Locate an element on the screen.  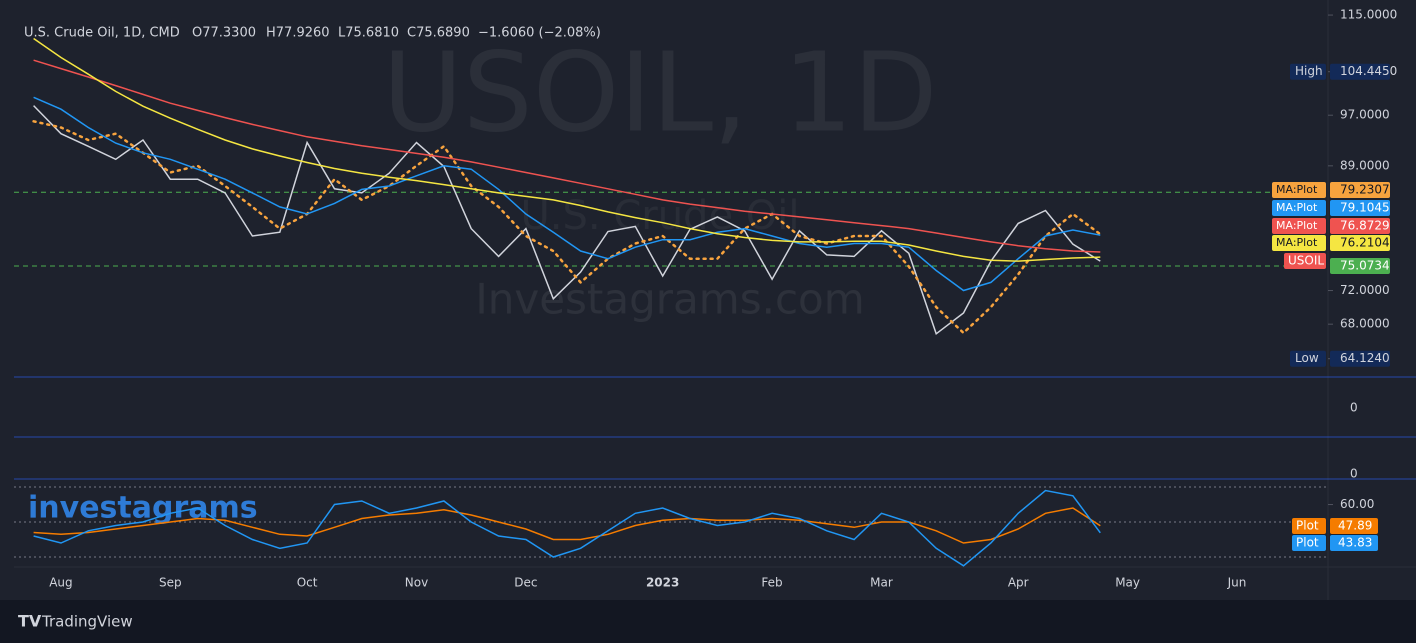
ohlc-low: L75.6810 is located at coordinates (368, 33).